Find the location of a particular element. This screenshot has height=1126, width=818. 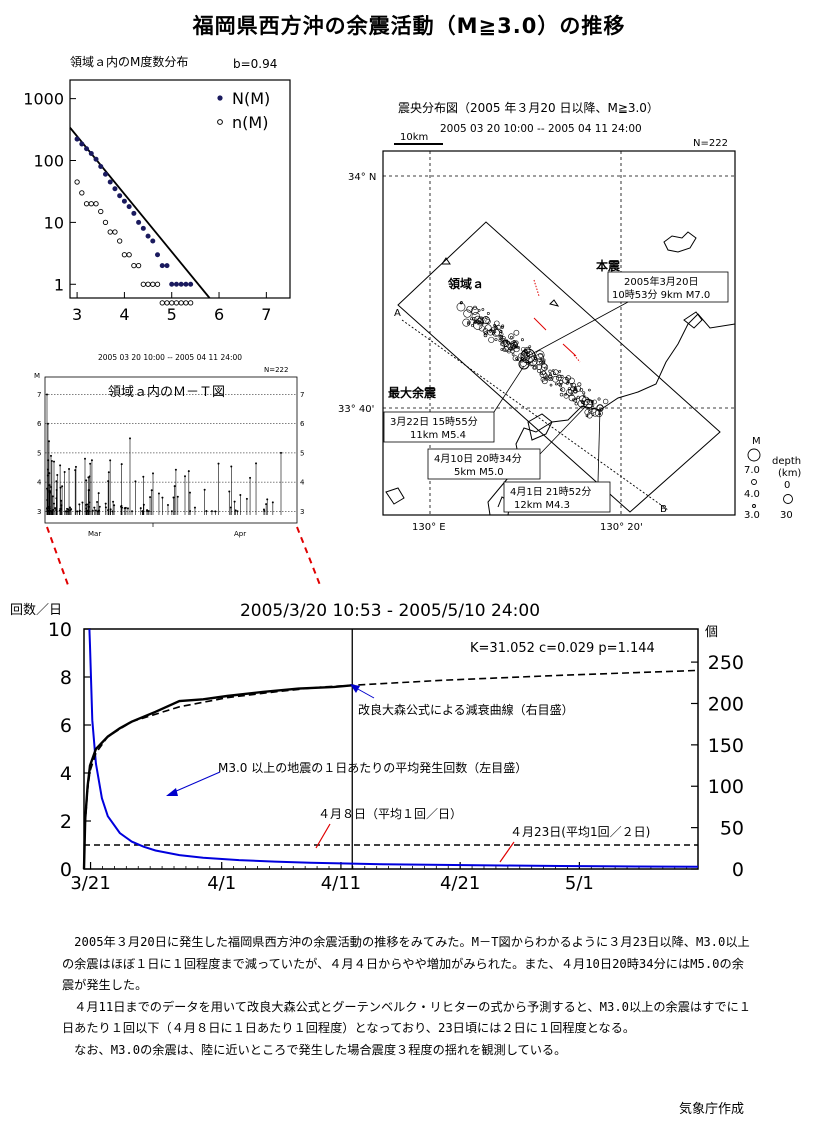

x-tick-label: 5/1 is located at coordinates (579, 883).